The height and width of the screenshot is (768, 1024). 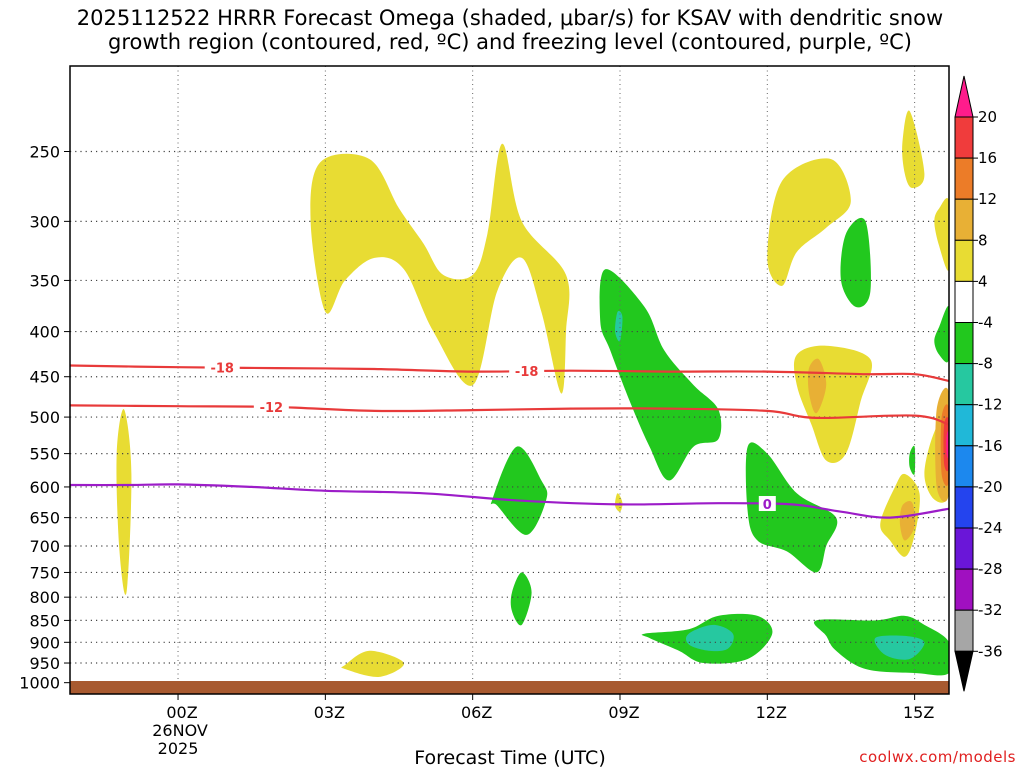 What do you see at coordinates (509, 687) in the screenshot?
I see `terrain-strip` at bounding box center [509, 687].